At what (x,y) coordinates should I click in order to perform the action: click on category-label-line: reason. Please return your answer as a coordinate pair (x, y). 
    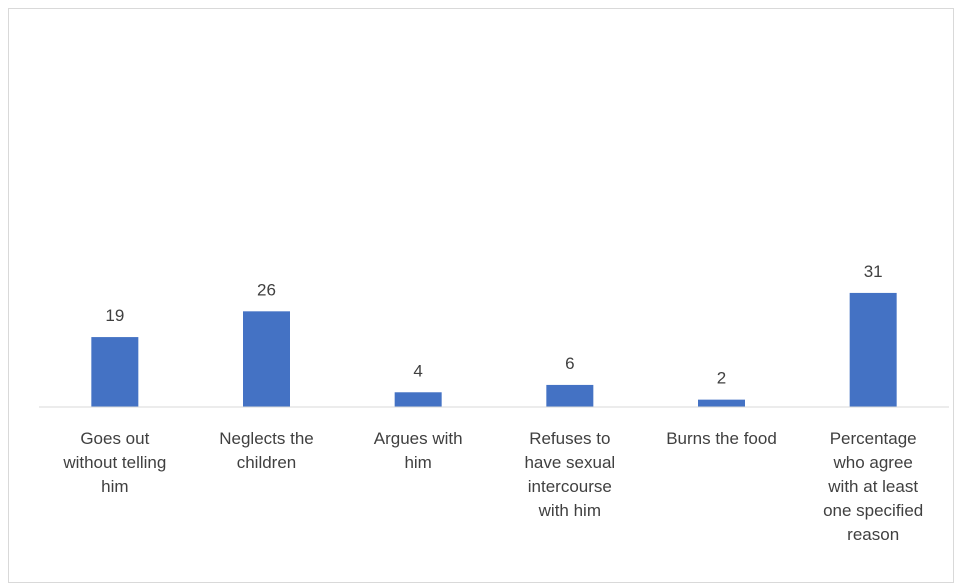
    Looking at the image, I should click on (873, 534).